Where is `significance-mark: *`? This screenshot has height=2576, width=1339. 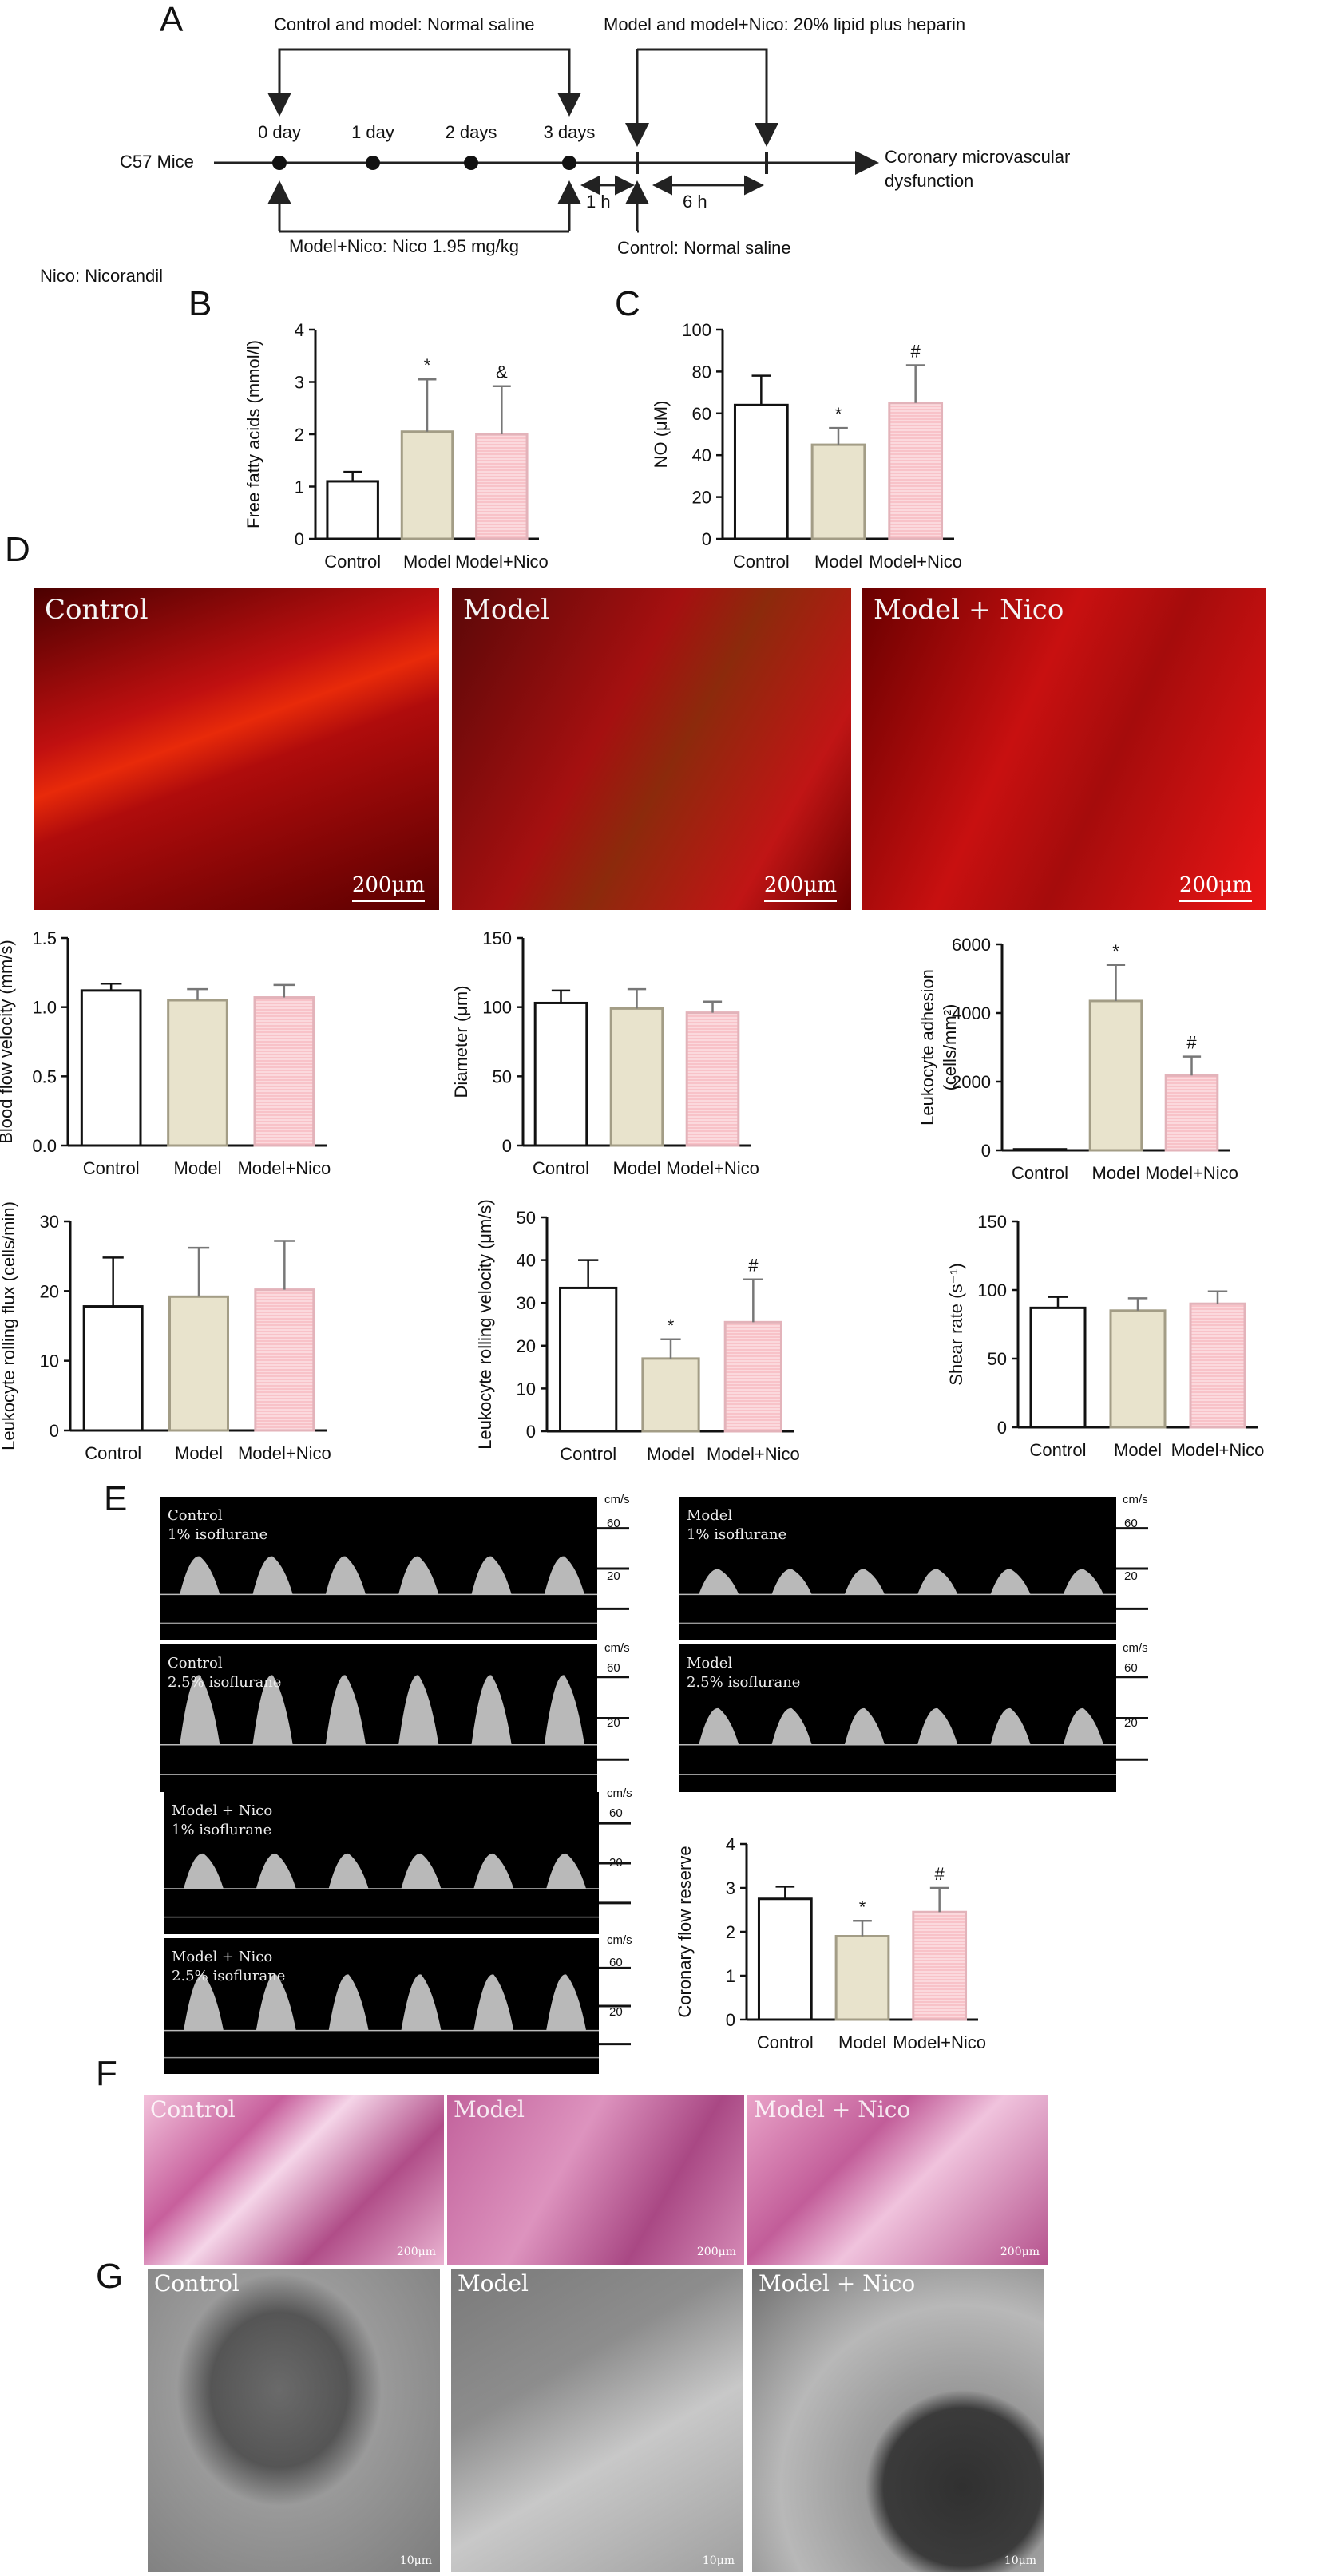
significance-mark: * is located at coordinates (839, 414).